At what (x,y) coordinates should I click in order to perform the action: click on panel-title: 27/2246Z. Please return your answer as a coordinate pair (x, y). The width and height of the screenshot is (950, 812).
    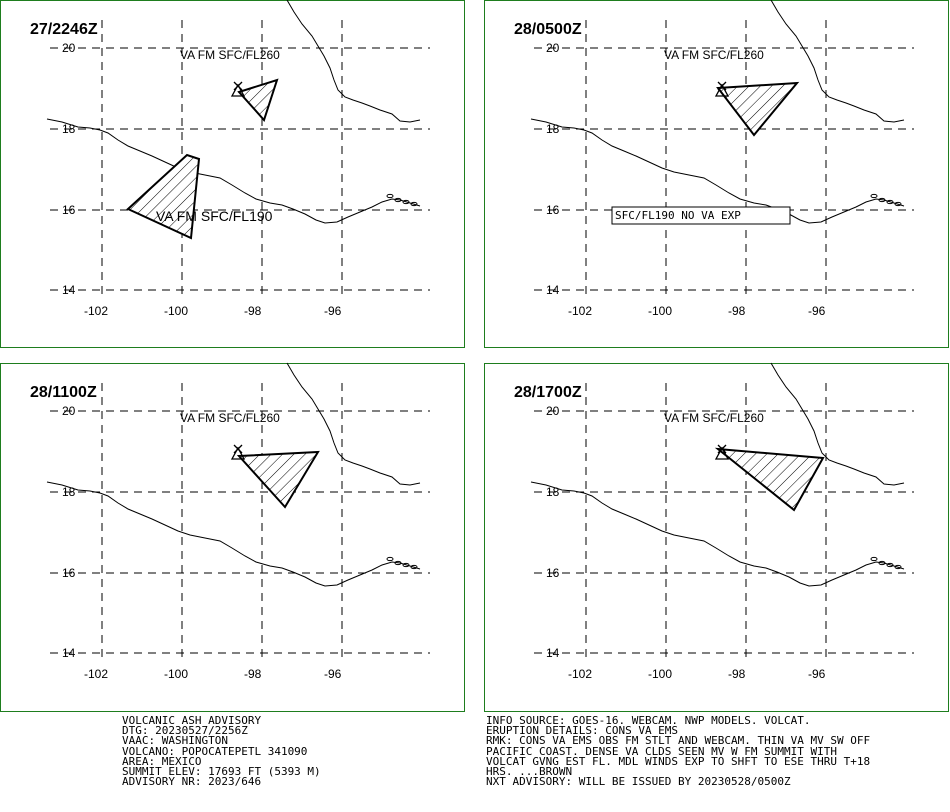
    Looking at the image, I should click on (64, 29).